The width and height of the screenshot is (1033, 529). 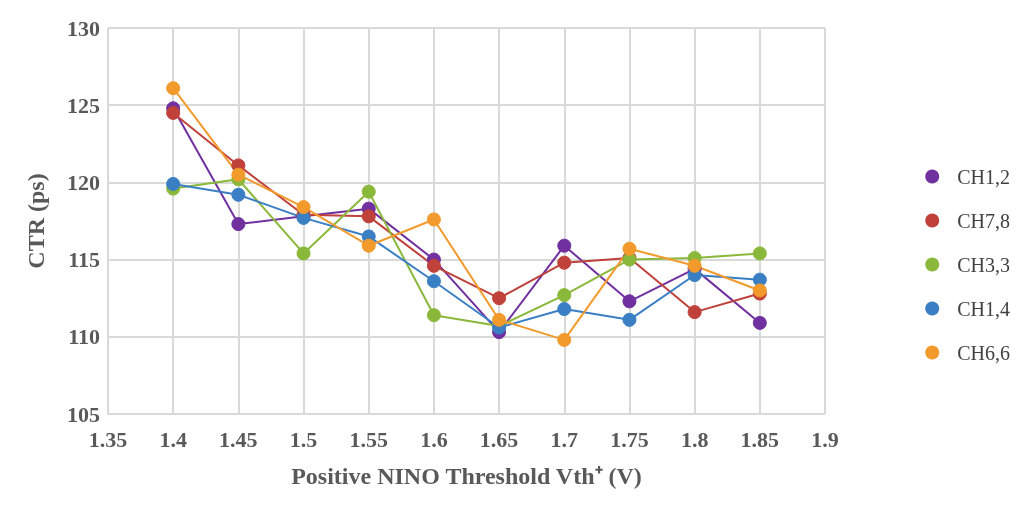 What do you see at coordinates (83, 182) in the screenshot?
I see `y-tick-label: 120` at bounding box center [83, 182].